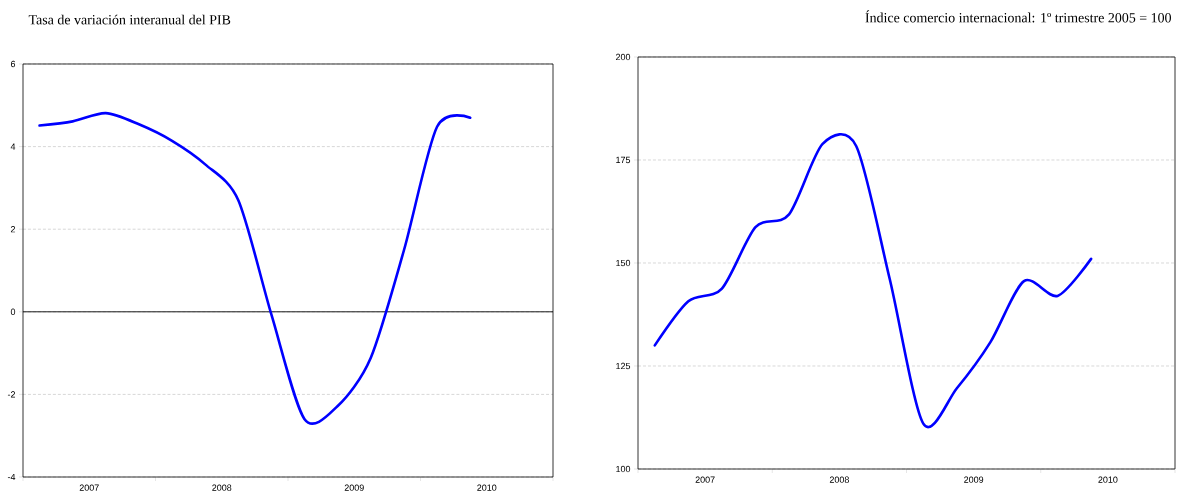 The height and width of the screenshot is (504, 1177). Describe the element at coordinates (11, 477) in the screenshot. I see `y-tick-label: -4` at that location.